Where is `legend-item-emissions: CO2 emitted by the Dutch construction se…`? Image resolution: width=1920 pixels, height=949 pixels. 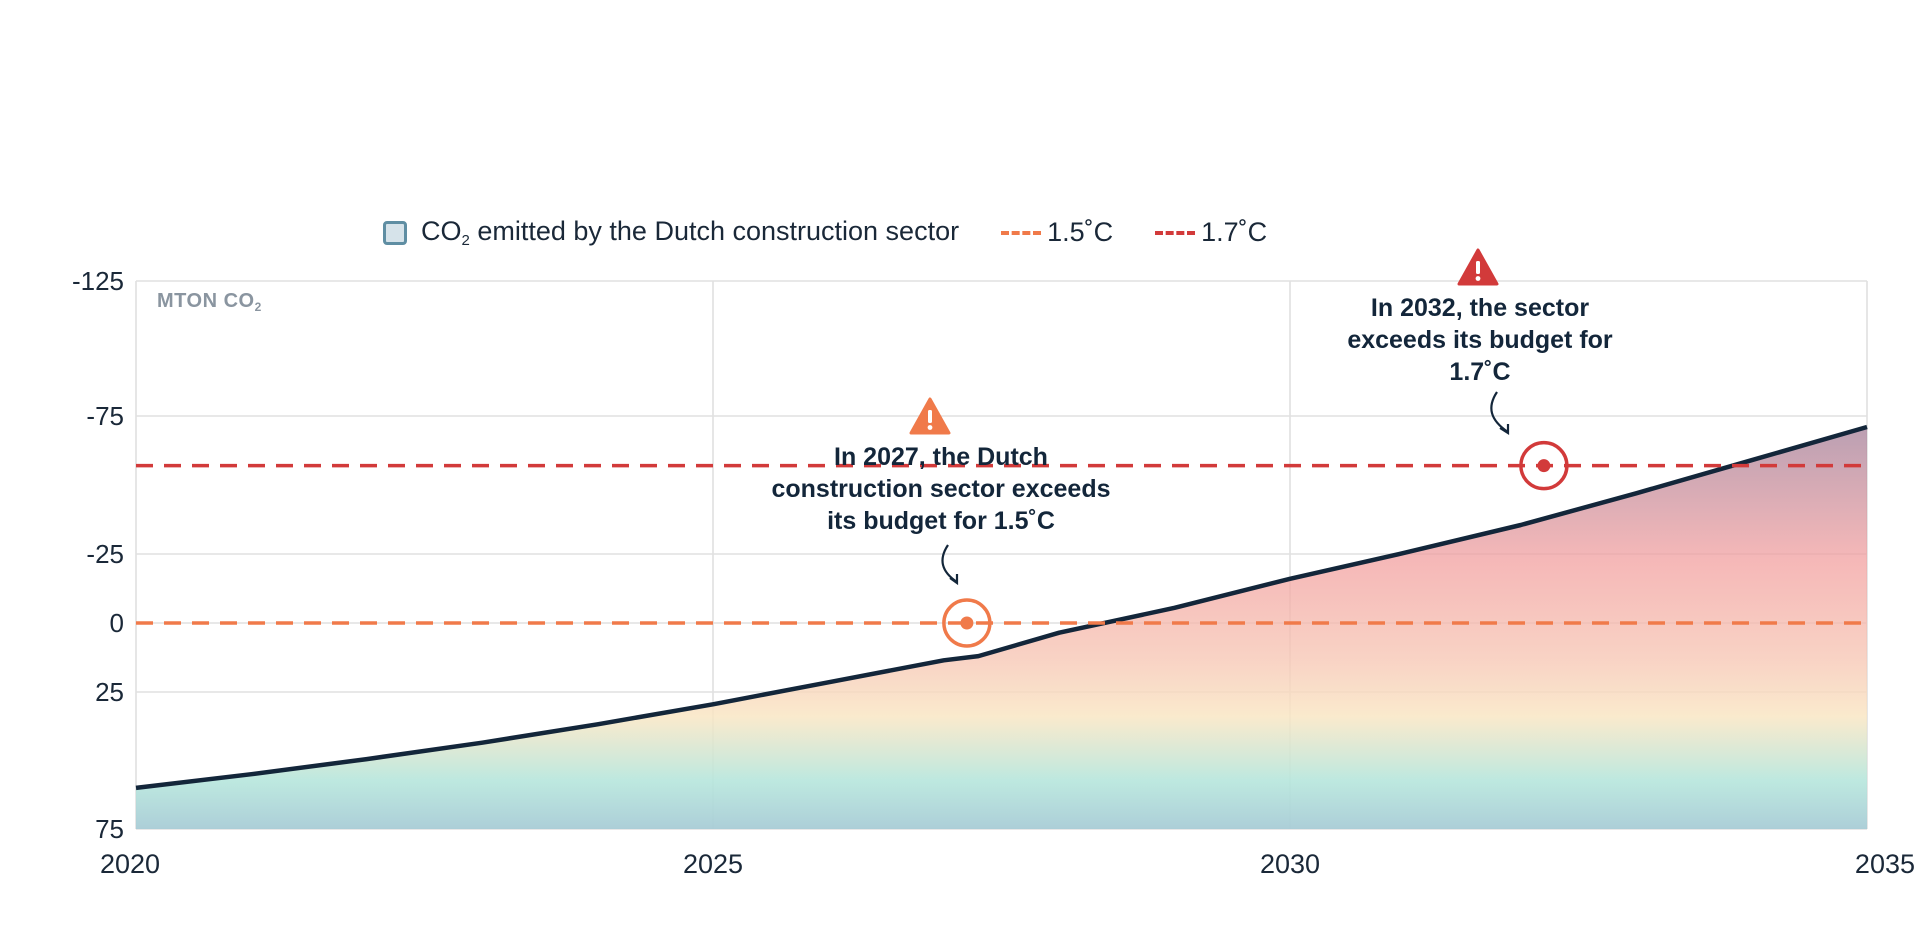 legend-item-emissions: CO2 emitted by the Dutch construction se… is located at coordinates (671, 232).